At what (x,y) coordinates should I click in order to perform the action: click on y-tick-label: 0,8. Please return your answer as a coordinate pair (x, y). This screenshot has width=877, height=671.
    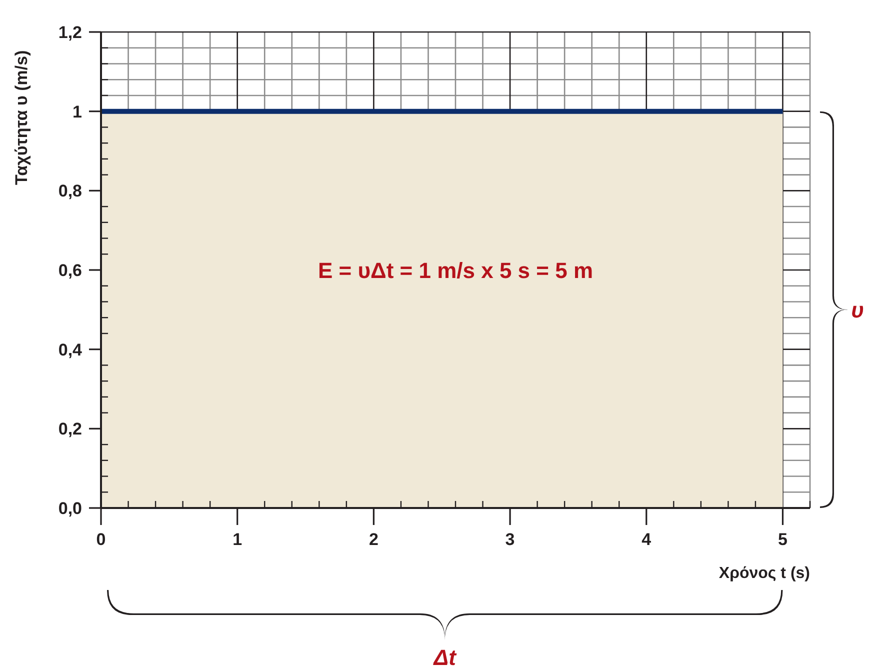
    Looking at the image, I should click on (70, 191).